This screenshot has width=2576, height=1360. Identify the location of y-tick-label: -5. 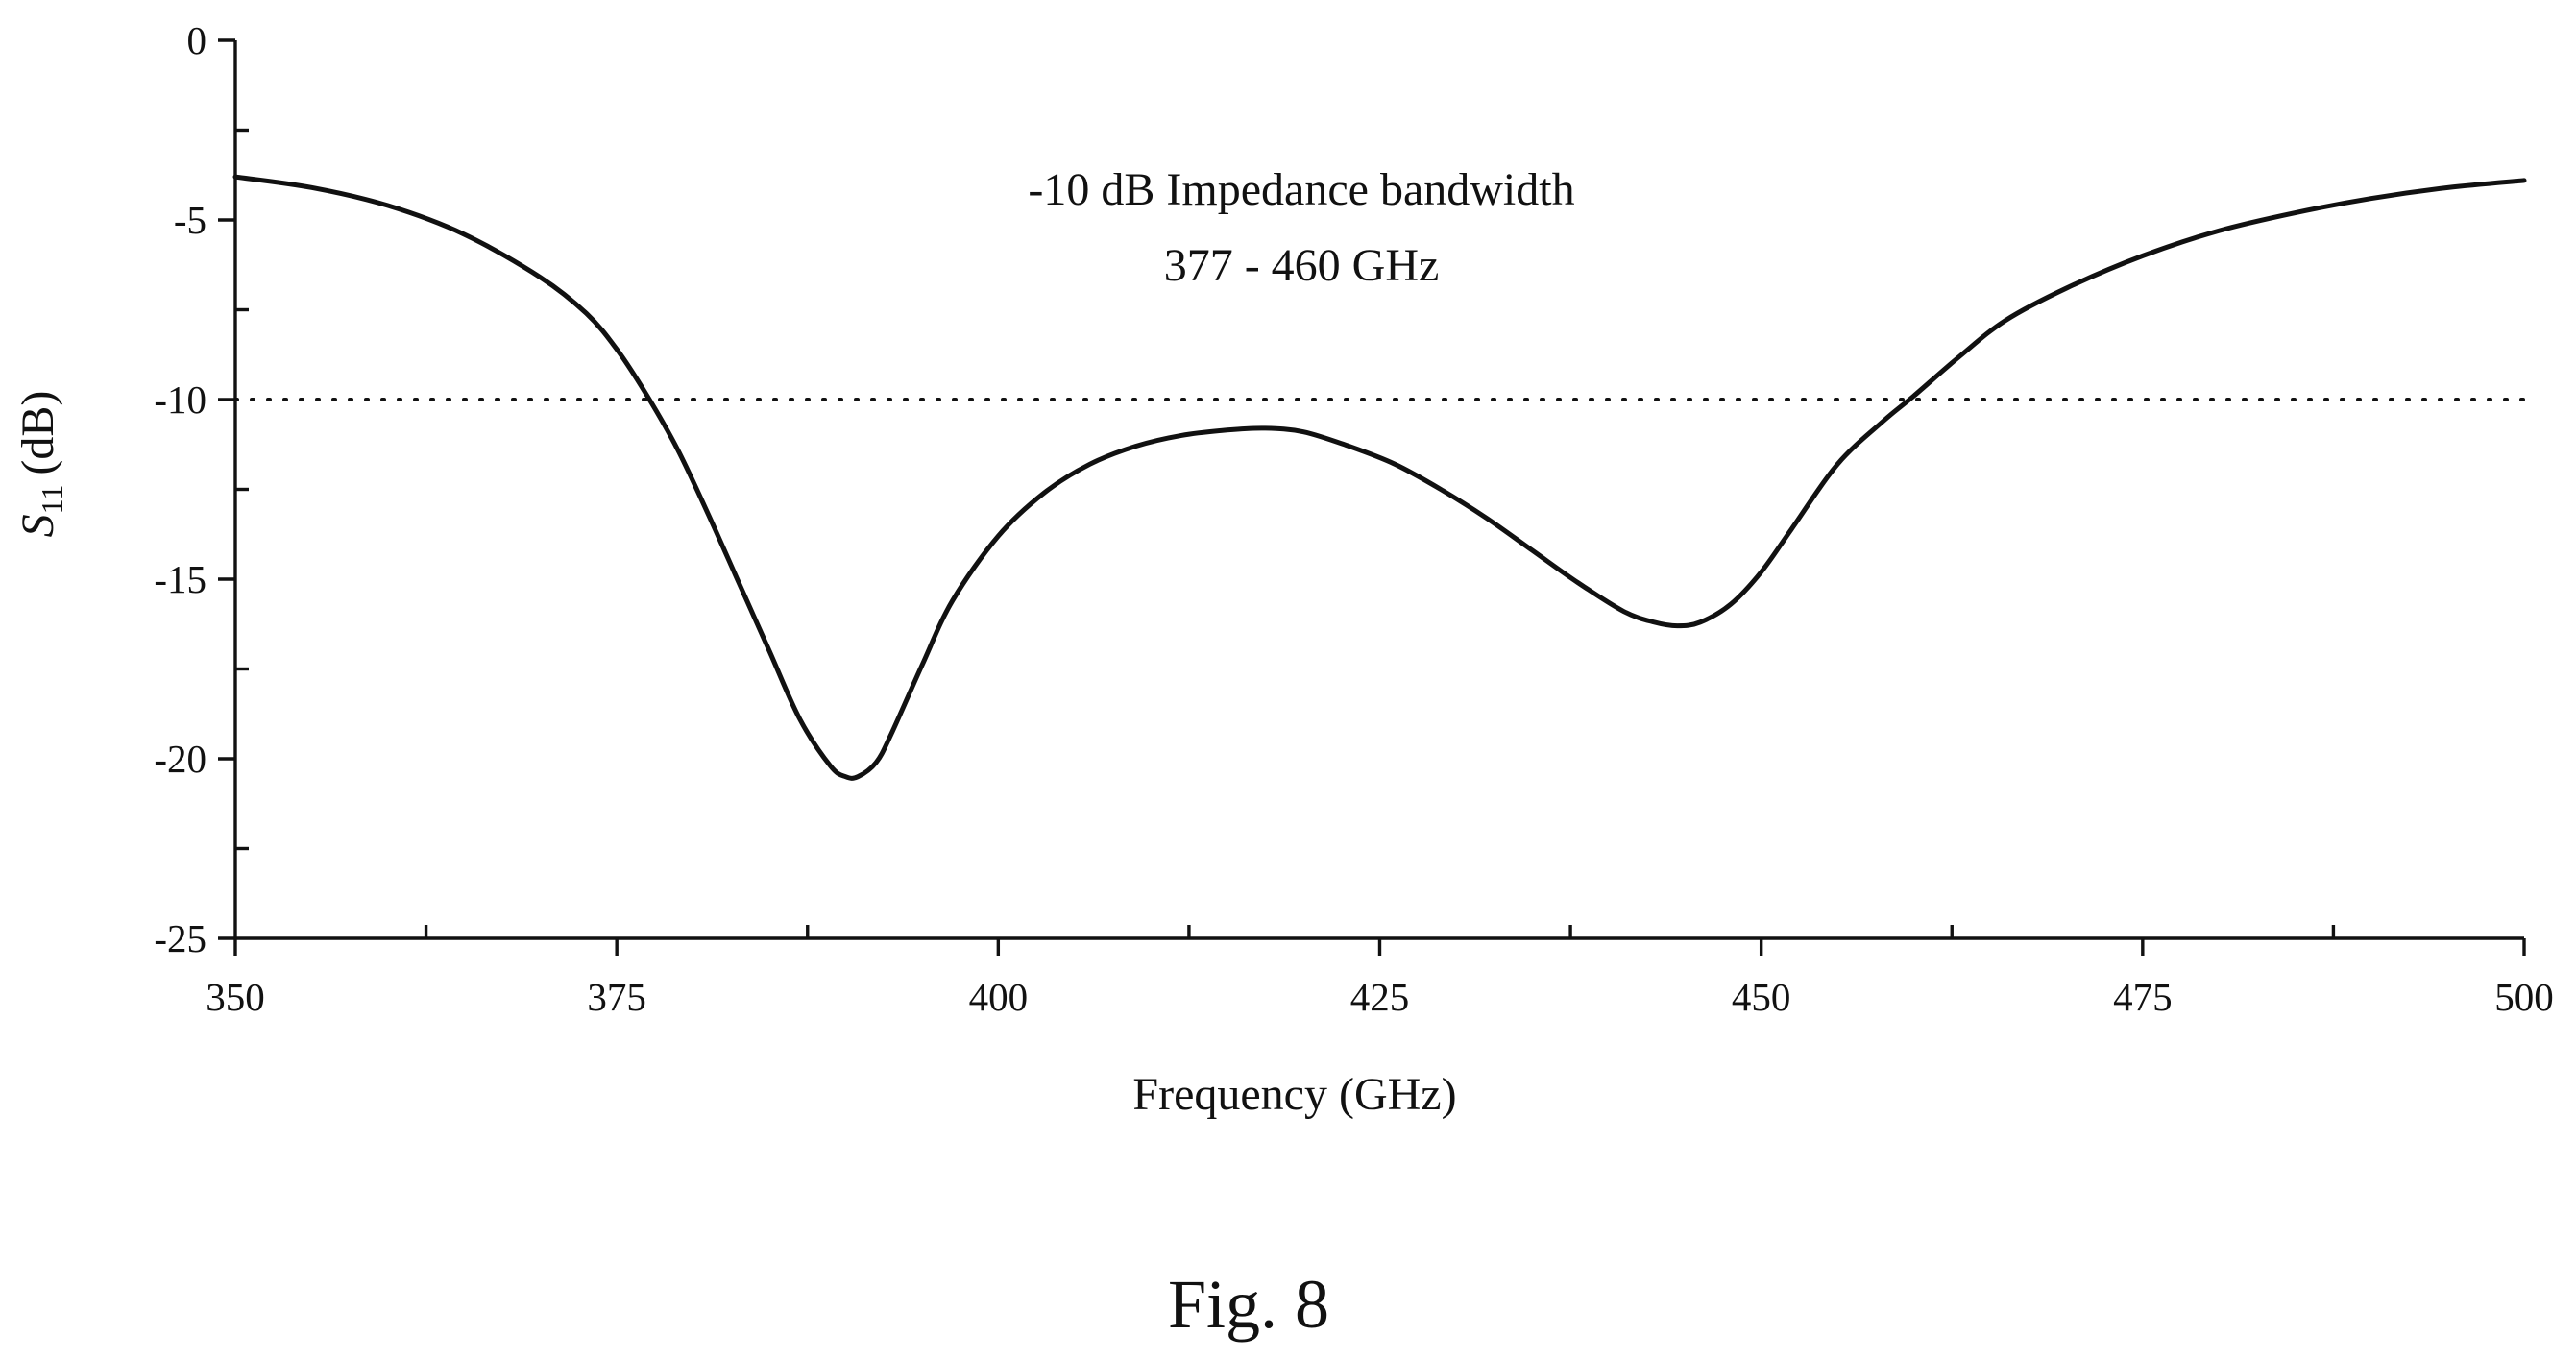
(190, 220).